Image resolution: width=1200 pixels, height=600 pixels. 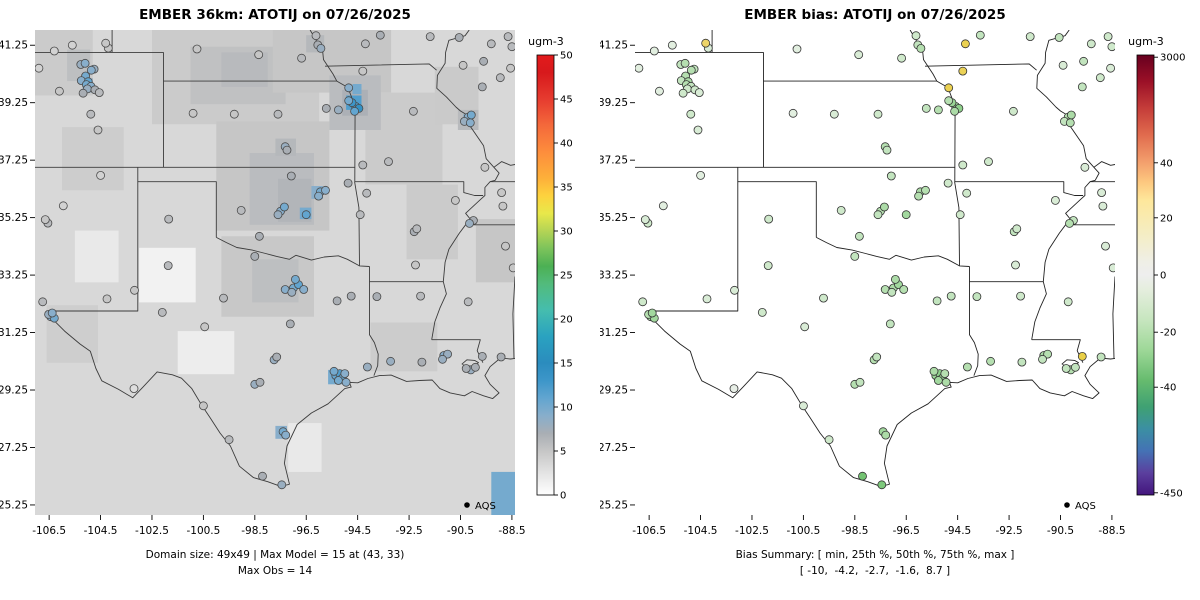 I want to click on y-axis-tick-label: 27.25, so click(x=614, y=448).